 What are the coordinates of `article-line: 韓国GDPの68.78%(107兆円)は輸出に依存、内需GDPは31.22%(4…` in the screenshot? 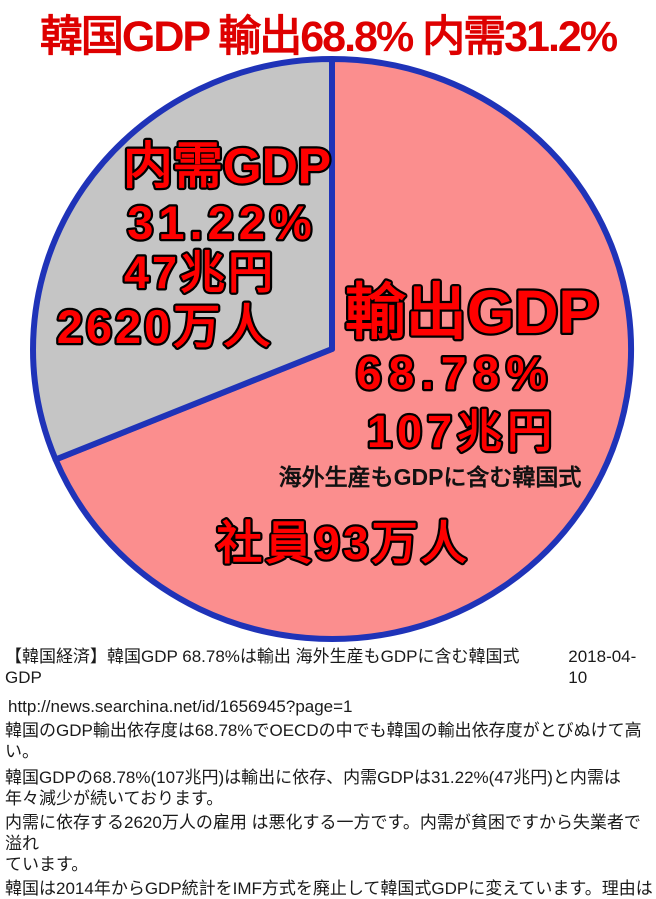 It's located at (313, 777).